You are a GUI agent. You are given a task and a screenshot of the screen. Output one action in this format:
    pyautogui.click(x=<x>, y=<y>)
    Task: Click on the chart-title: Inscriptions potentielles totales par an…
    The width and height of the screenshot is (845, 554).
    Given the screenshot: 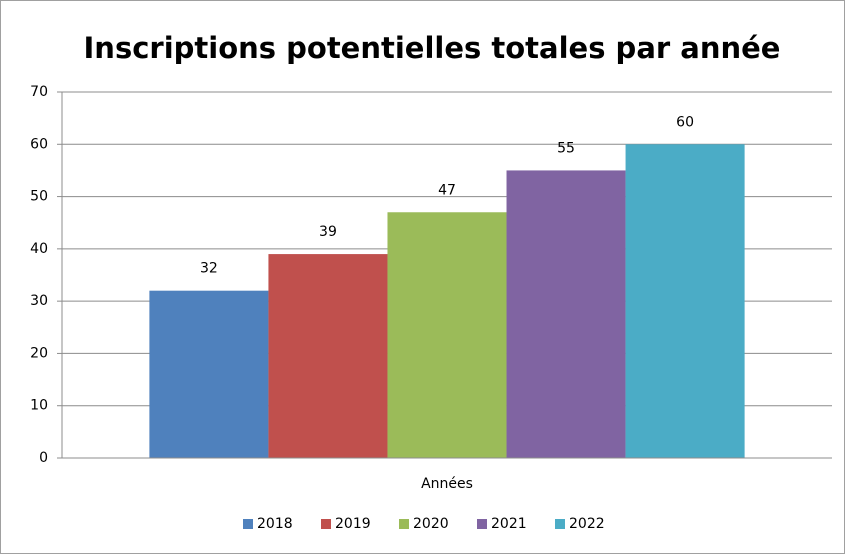 What is the action you would take?
    pyautogui.click(x=432, y=48)
    